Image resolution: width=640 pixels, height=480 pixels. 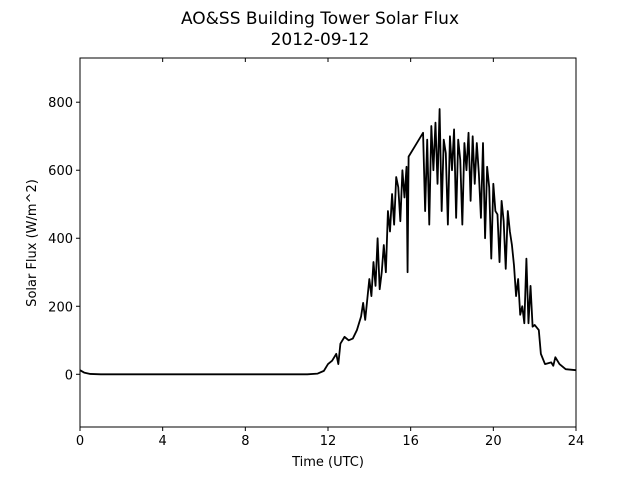 I want to click on y-tick-label: 400, so click(x=60, y=239).